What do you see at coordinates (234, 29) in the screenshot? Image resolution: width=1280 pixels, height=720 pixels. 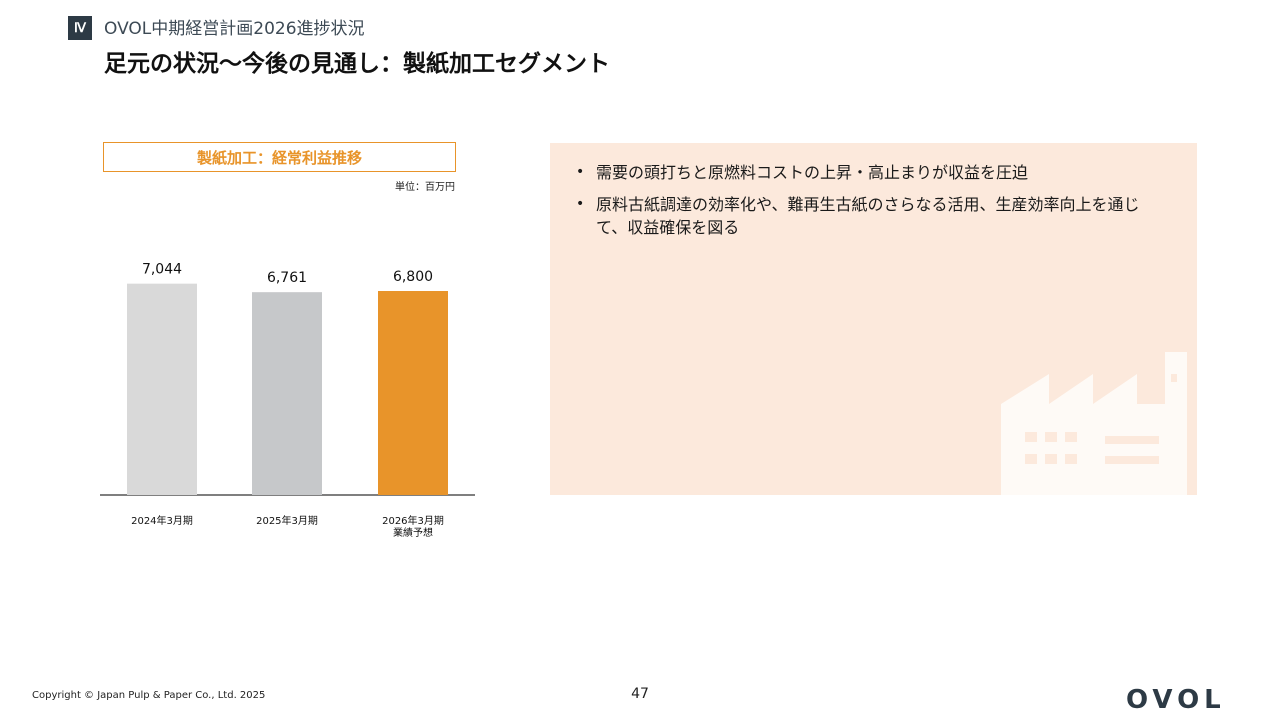 I see `section-title: OVOL中期経営計画2026進捗状況` at bounding box center [234, 29].